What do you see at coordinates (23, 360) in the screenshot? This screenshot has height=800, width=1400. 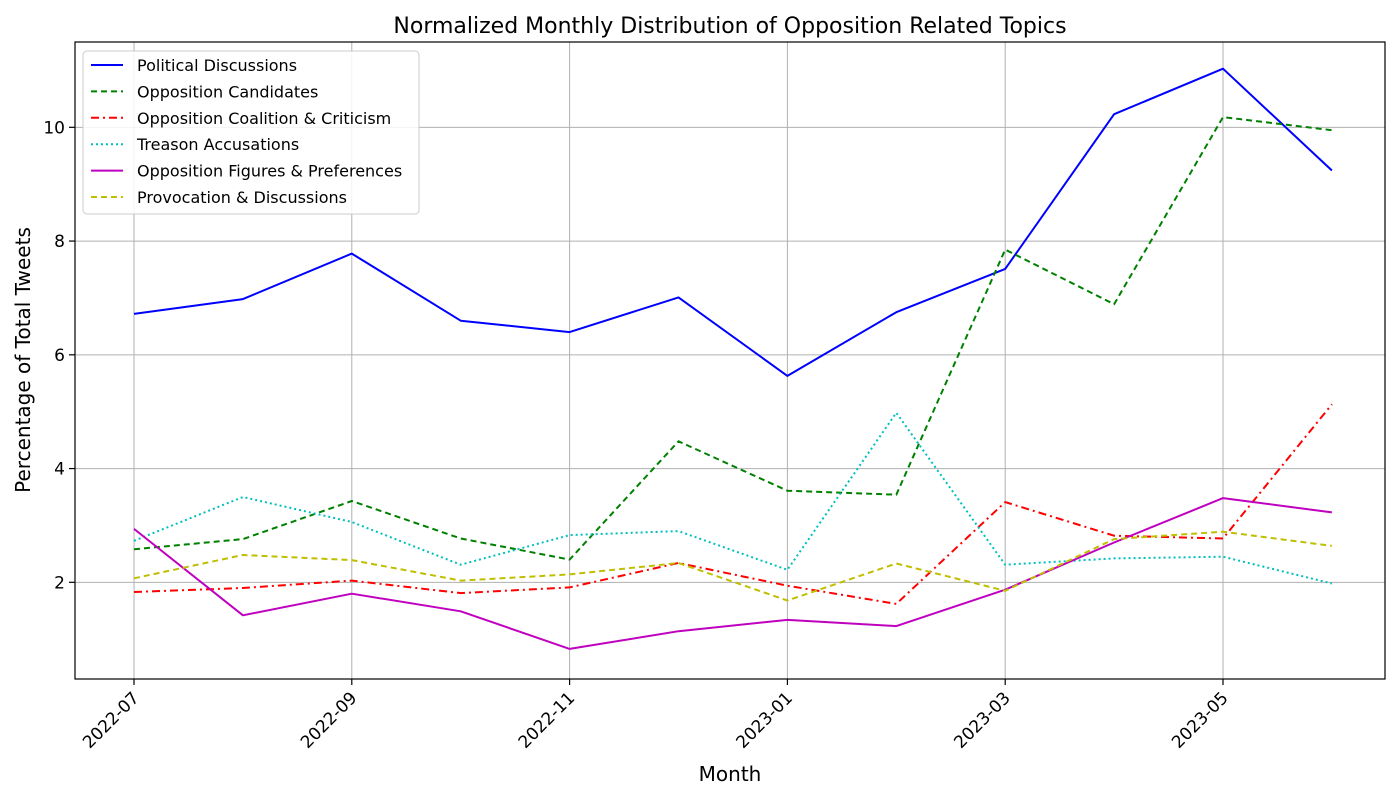 I see `y-axis-label: Percentage of Total Tweets` at bounding box center [23, 360].